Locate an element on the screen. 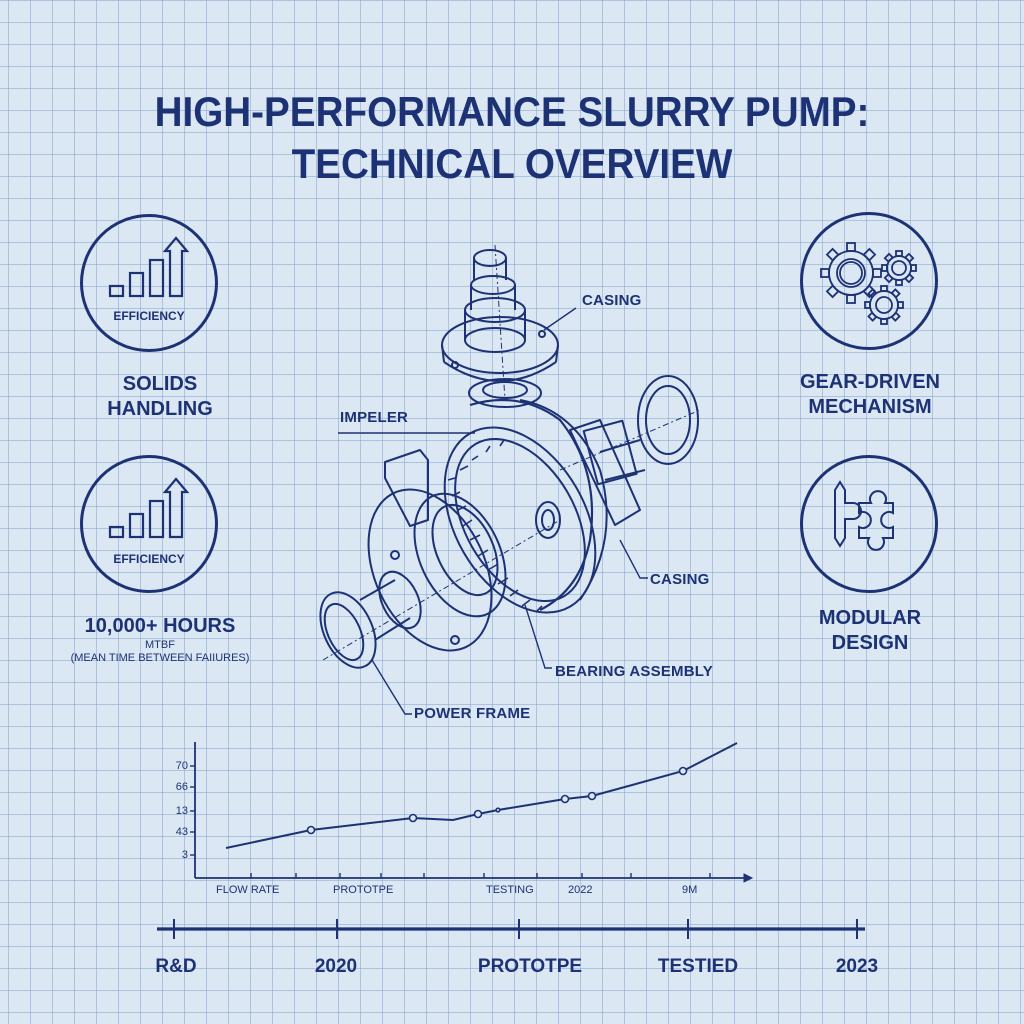 The image size is (1024, 1024). chart-y-tick-label: 43 is located at coordinates (181, 832).